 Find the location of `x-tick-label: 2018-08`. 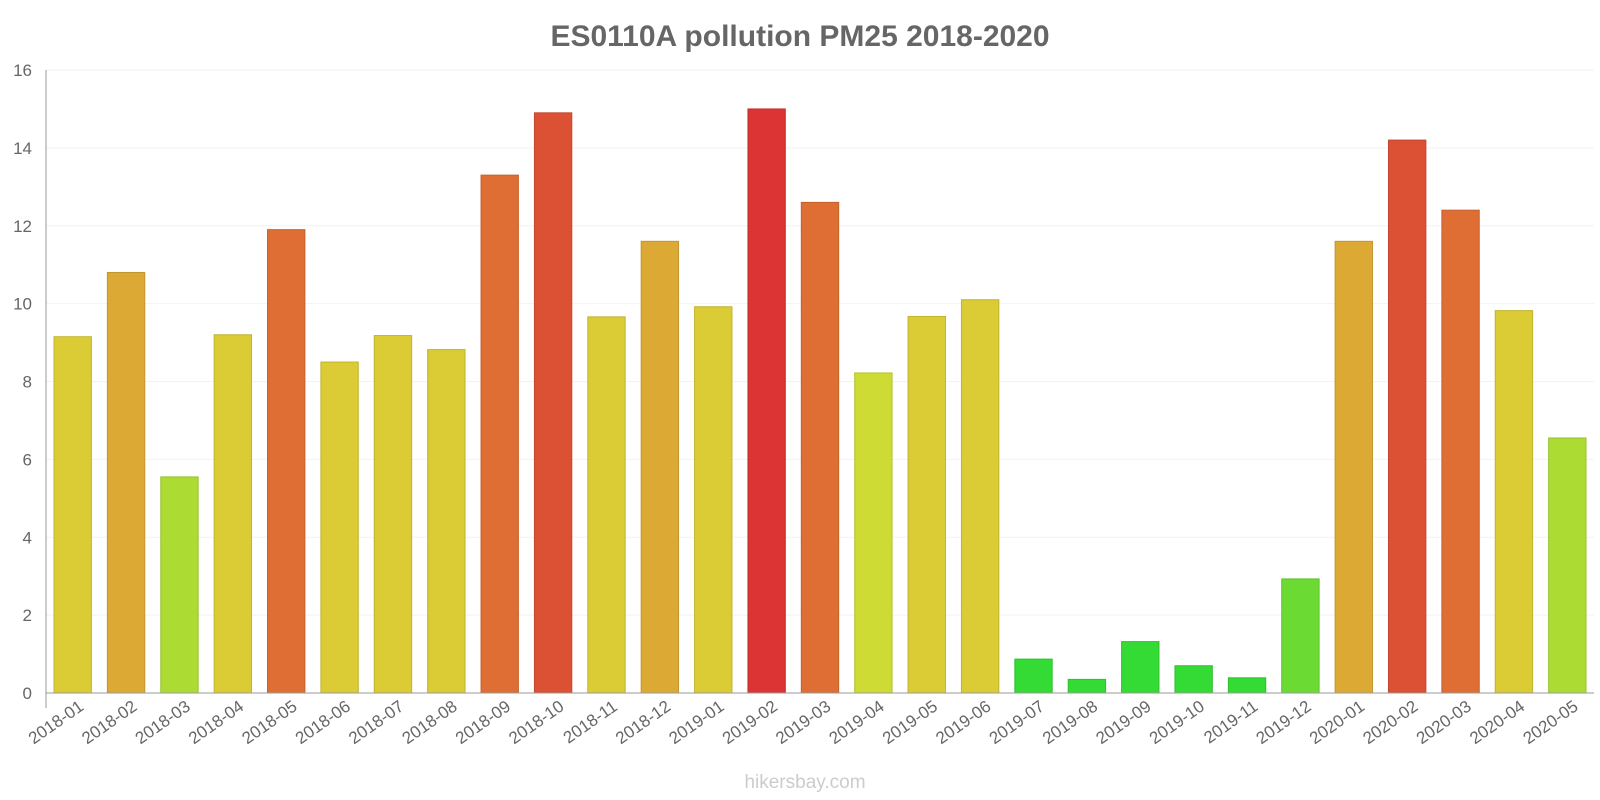

x-tick-label: 2018-08 is located at coordinates (430, 722).